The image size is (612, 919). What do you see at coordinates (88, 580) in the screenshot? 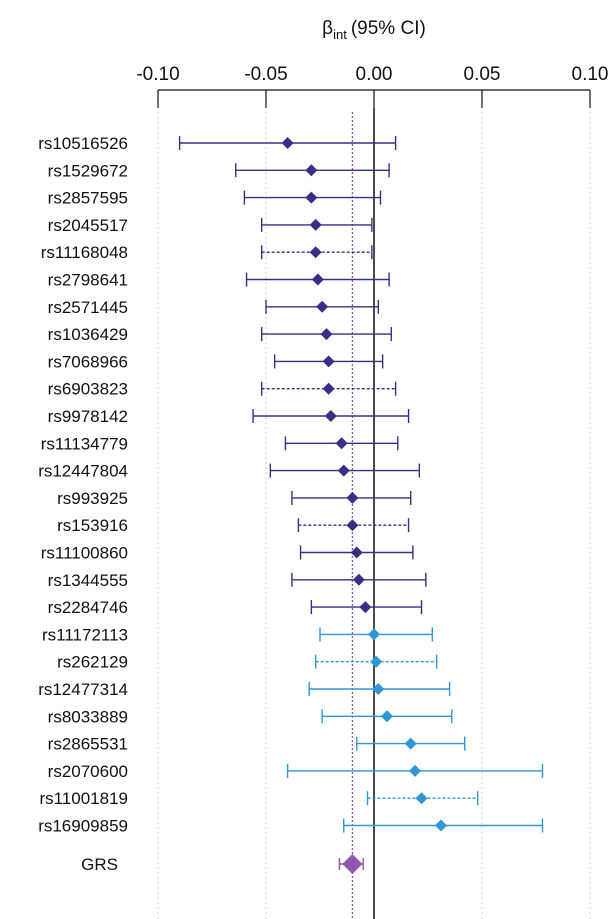
I see `row-label: rs1344555` at bounding box center [88, 580].